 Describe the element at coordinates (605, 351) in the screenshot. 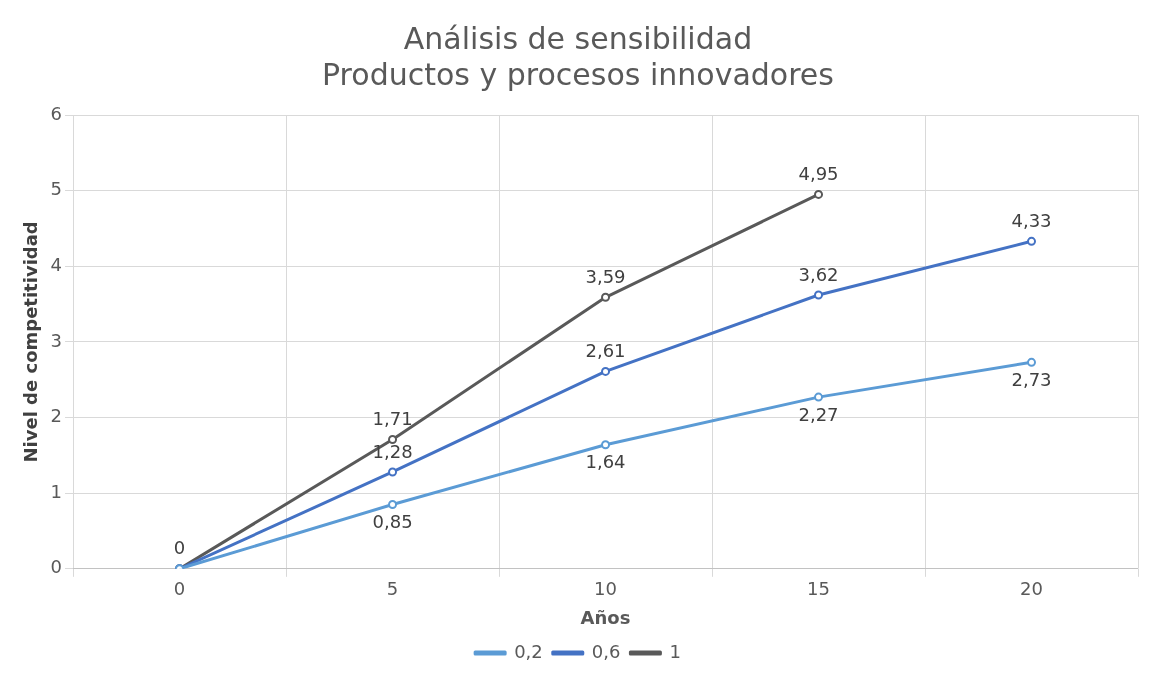

I see `data-label: 2,61` at that location.